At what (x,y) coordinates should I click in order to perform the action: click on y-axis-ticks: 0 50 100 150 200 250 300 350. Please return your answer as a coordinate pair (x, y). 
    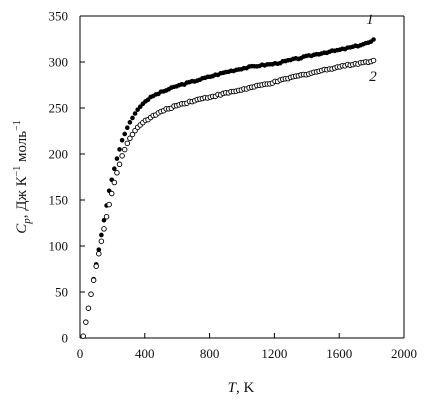
    Looking at the image, I should click on (67, 177).